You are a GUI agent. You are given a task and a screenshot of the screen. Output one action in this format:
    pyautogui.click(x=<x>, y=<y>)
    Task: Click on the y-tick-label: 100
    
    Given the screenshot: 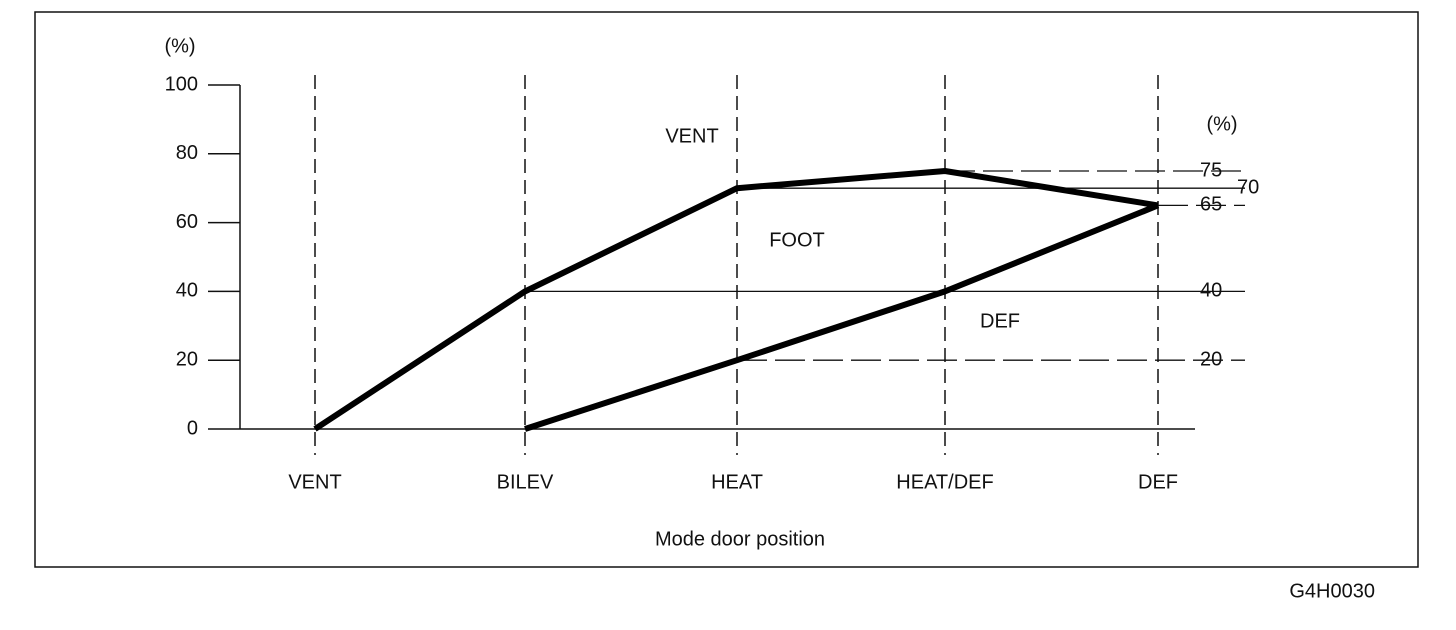 What is the action you would take?
    pyautogui.click(x=181, y=84)
    